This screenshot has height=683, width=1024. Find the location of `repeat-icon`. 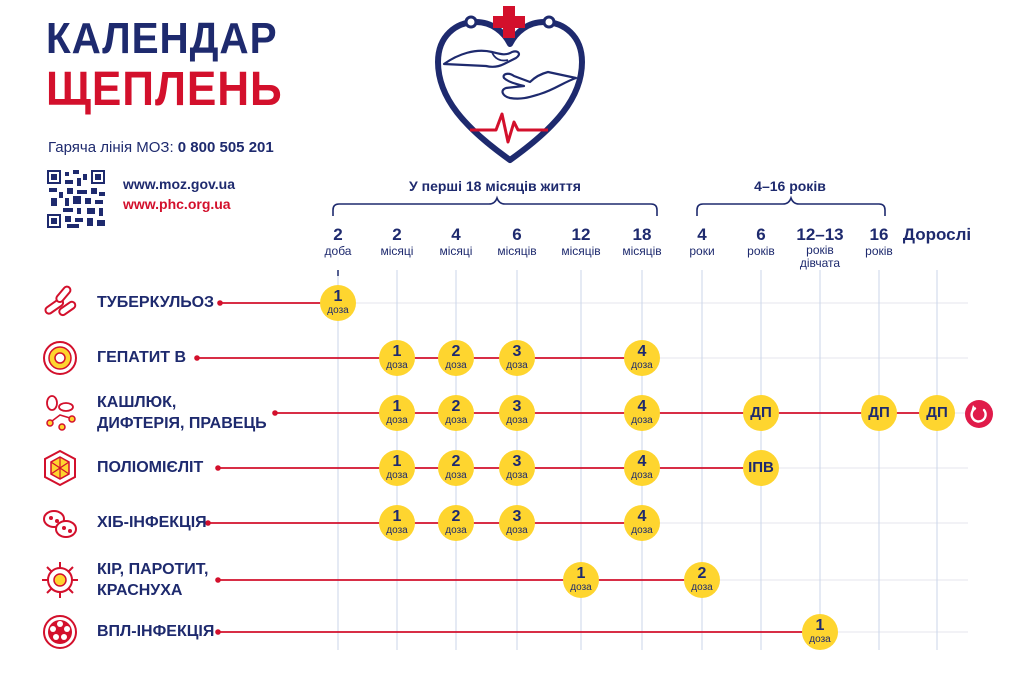

repeat-icon is located at coordinates (979, 414).